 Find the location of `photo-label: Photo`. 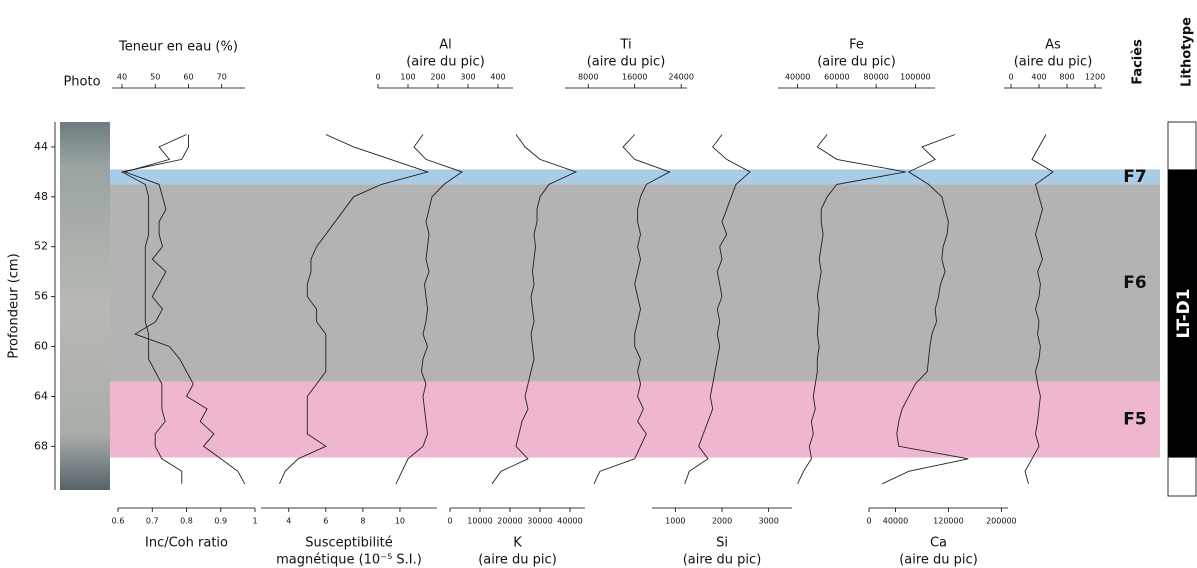

photo-label: Photo is located at coordinates (81, 82).